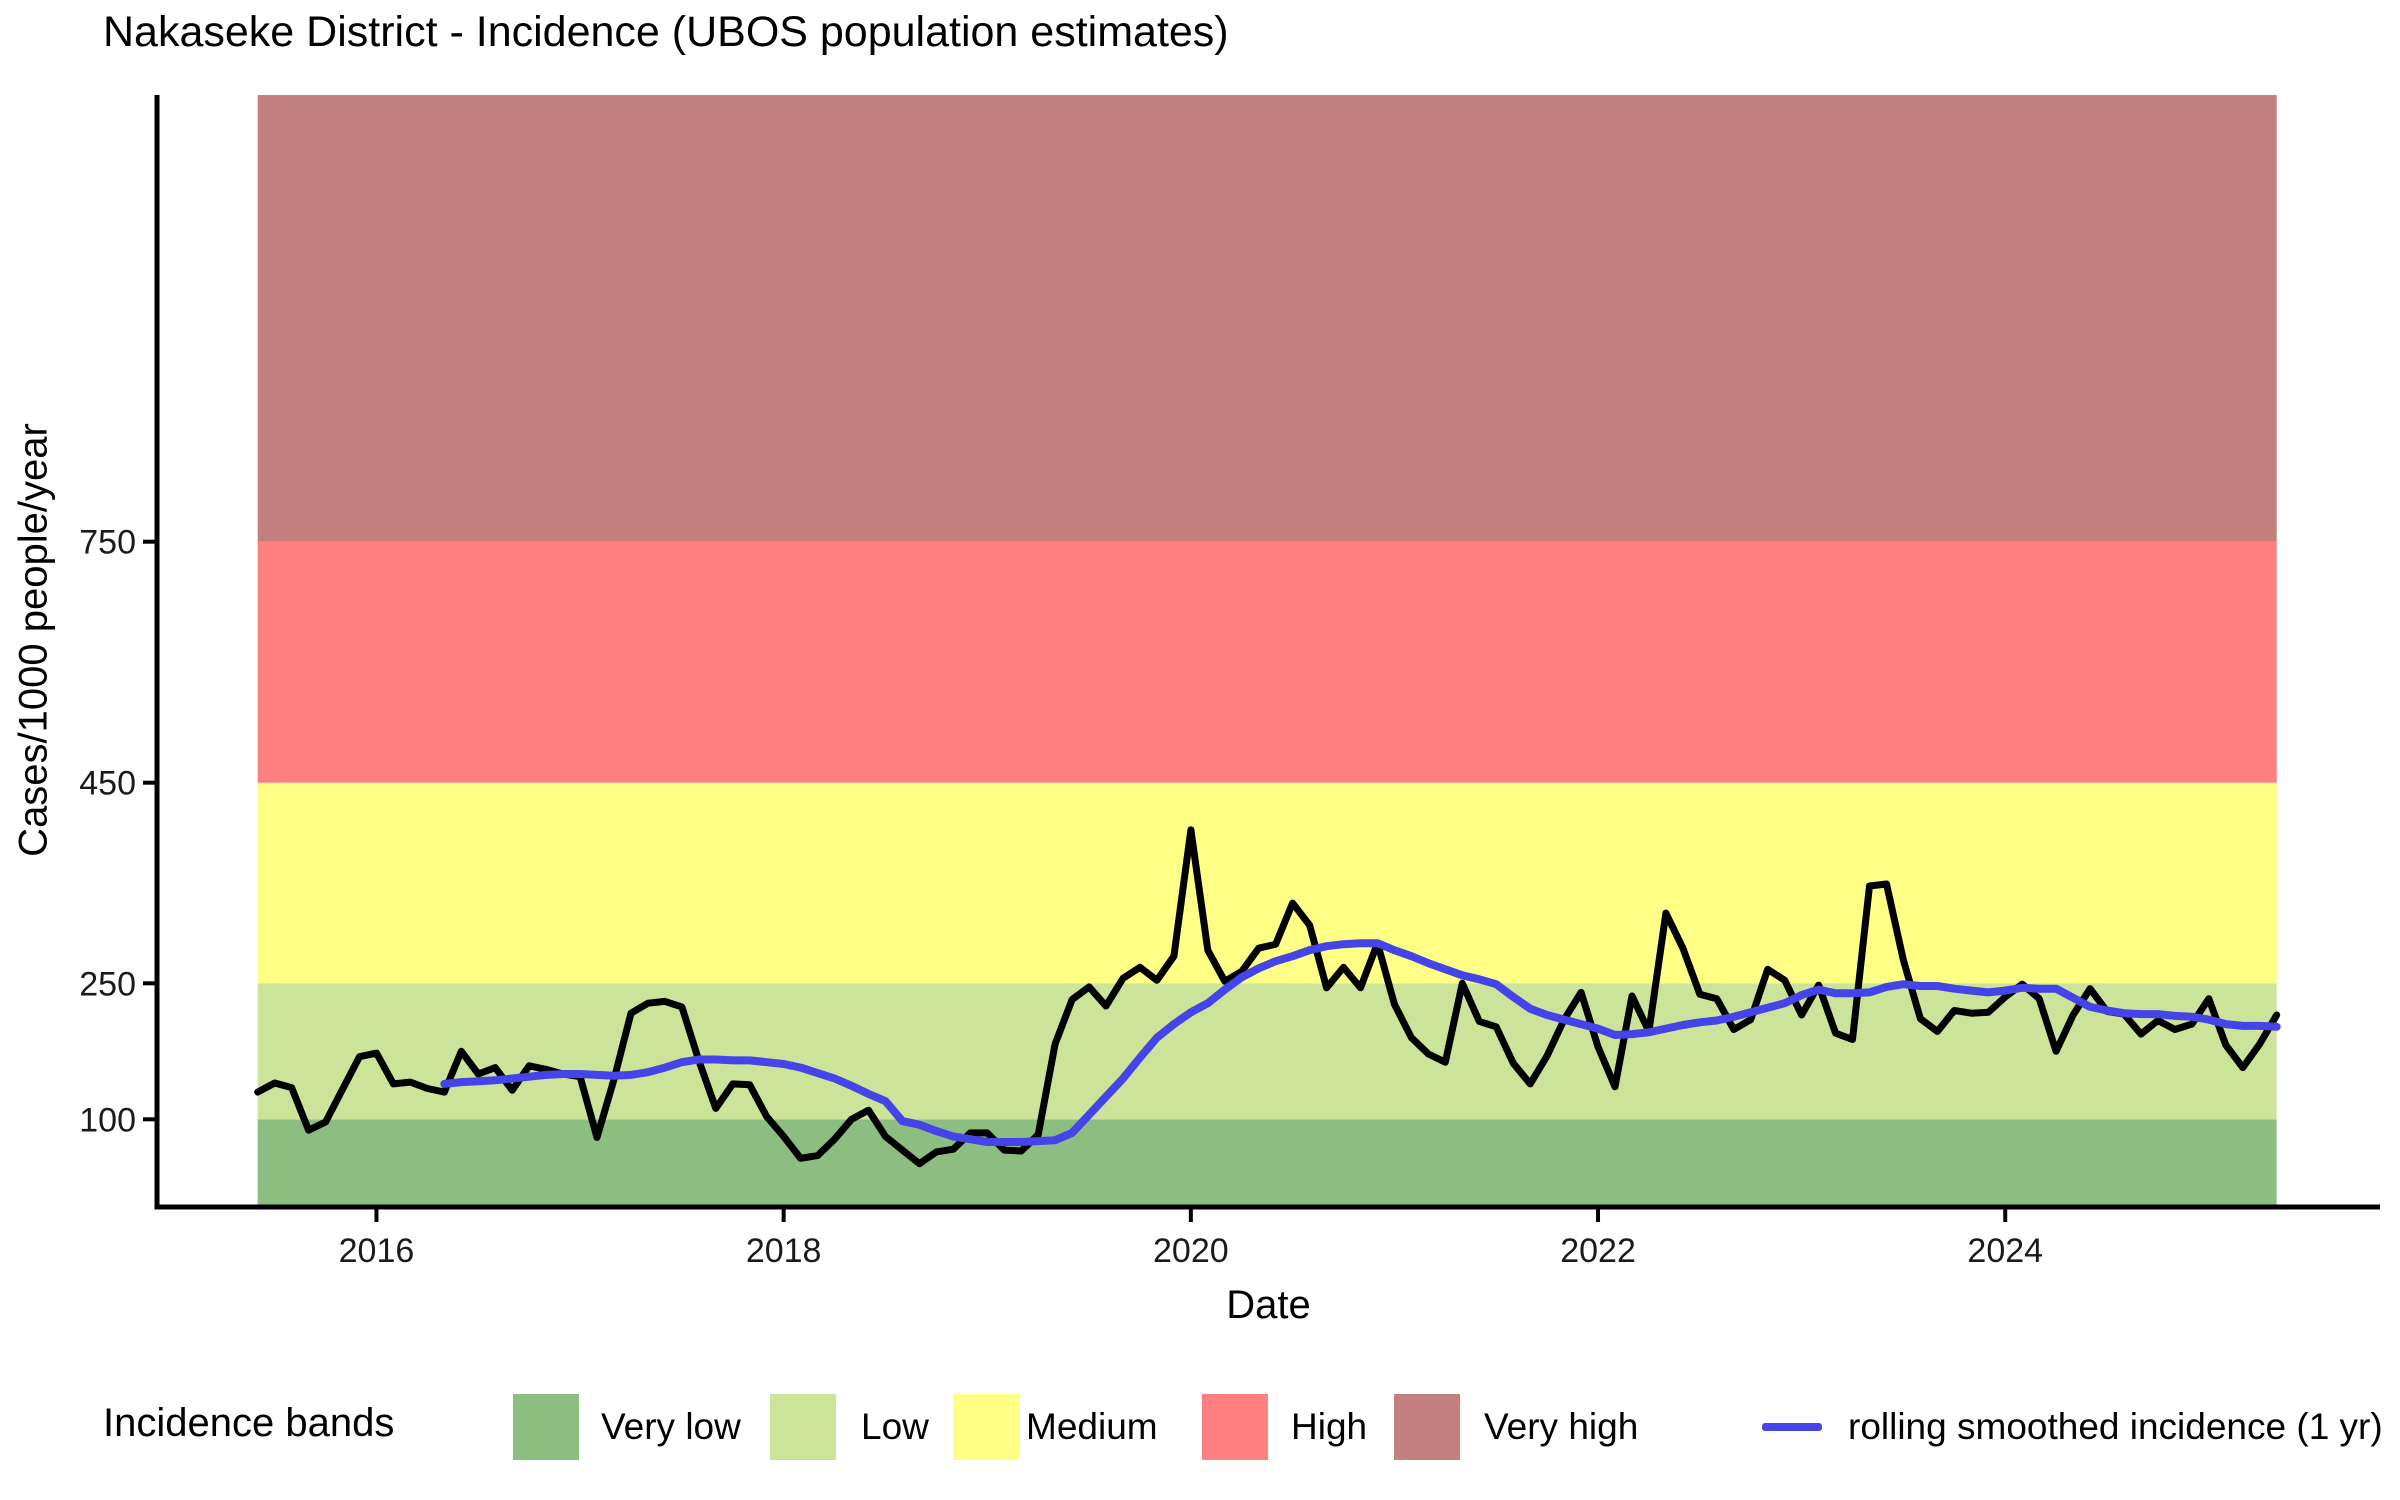 The image size is (2400, 1500). Describe the element at coordinates (107, 543) in the screenshot. I see `y-tick-label: 750` at that location.